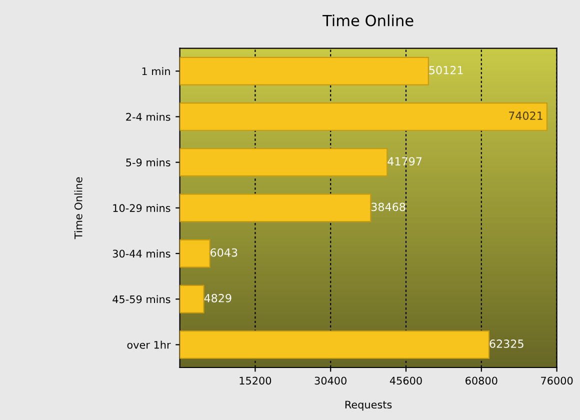  I want to click on y-tick-label: over 1hr, so click(149, 344).